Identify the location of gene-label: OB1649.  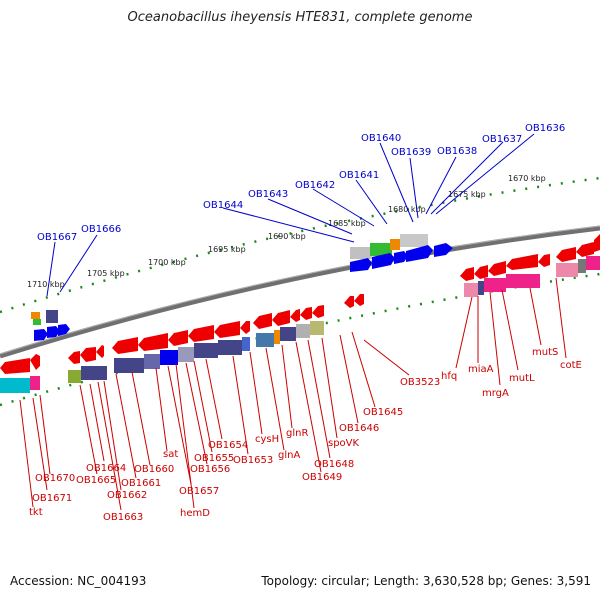
(322, 477).